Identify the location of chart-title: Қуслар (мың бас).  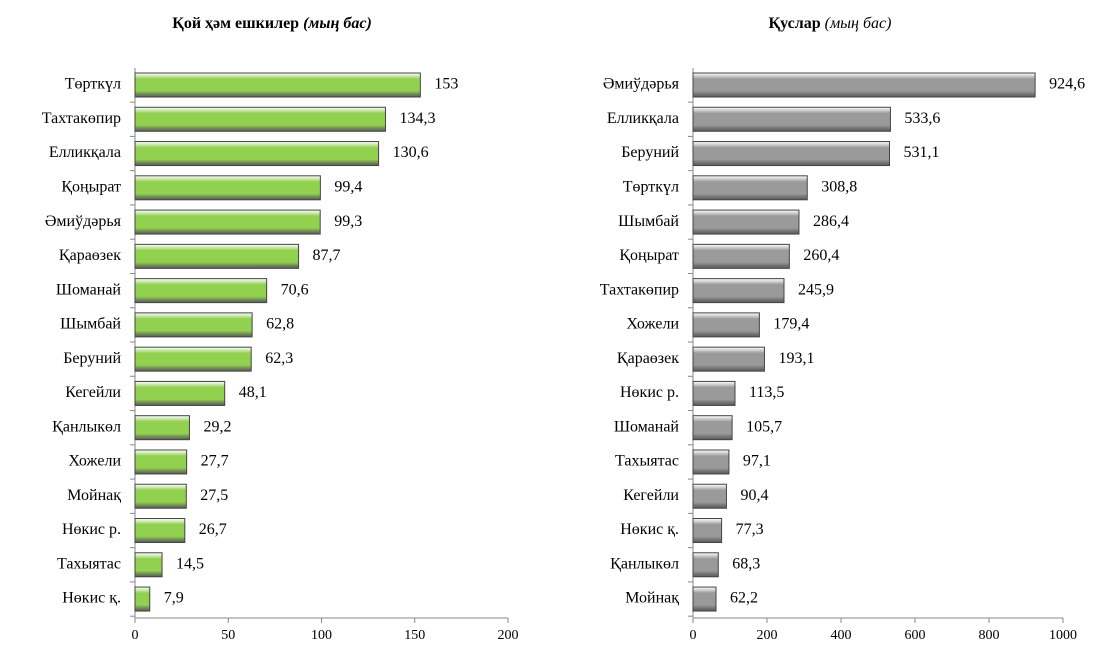
(830, 23).